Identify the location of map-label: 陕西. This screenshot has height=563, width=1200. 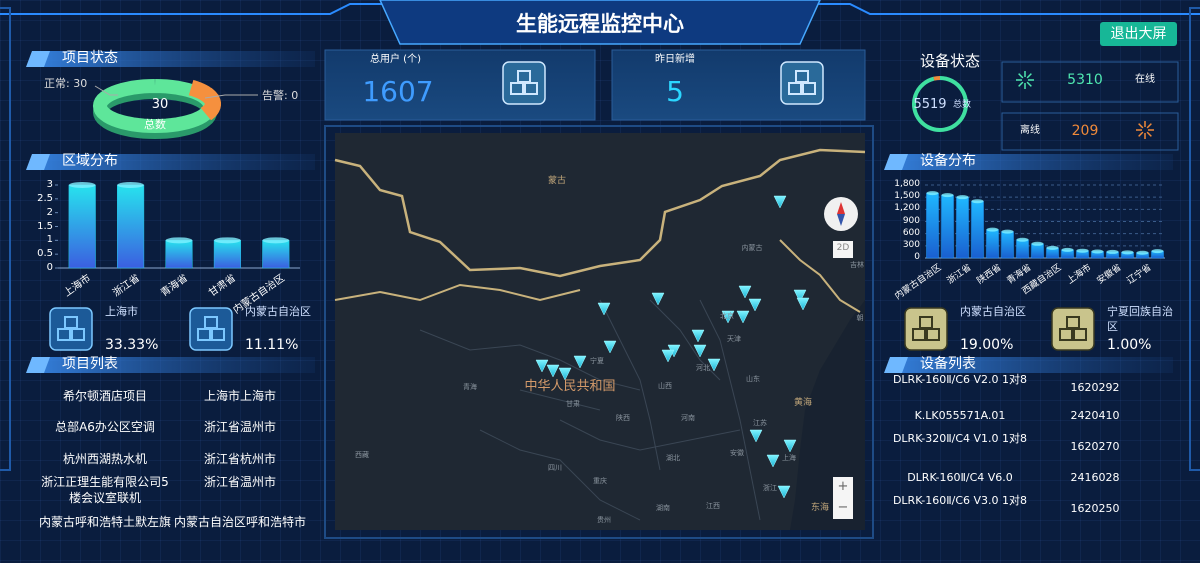
(623, 418).